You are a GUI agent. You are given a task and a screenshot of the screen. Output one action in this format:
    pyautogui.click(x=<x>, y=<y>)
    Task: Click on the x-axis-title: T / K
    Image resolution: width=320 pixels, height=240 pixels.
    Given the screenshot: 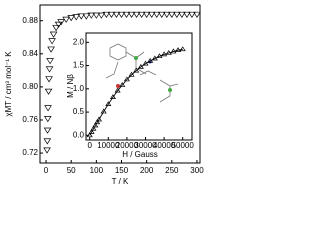 What is the action you would take?
    pyautogui.click(x=120, y=181)
    